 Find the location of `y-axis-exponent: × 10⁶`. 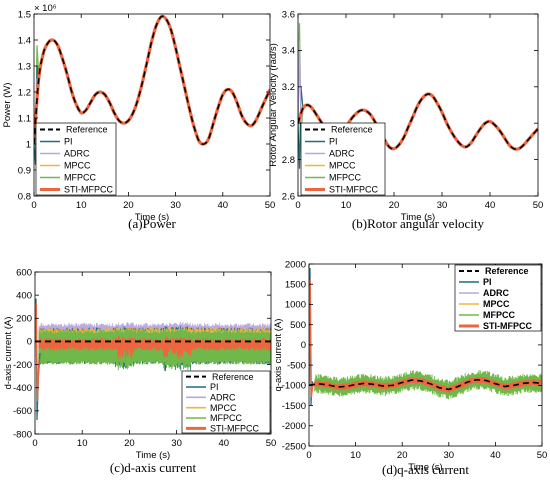

y-axis-exponent: × 10⁶ is located at coordinates (45, 8).